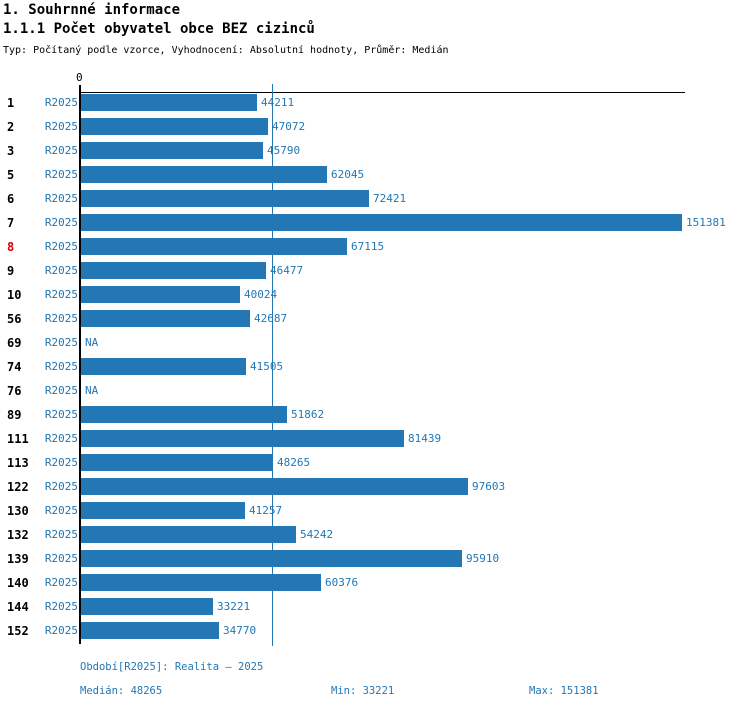 The height and width of the screenshot is (704, 750). What do you see at coordinates (266, 510) in the screenshot?
I see `bar-value-label: 41257` at bounding box center [266, 510].